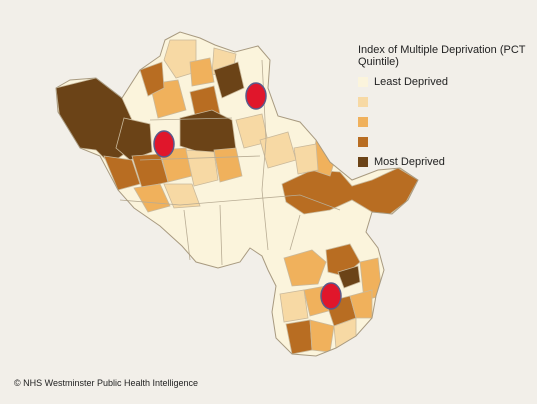 This screenshot has height=404, width=537. Describe the element at coordinates (411, 82) in the screenshot. I see `legend-label-1: Least Deprived` at that location.